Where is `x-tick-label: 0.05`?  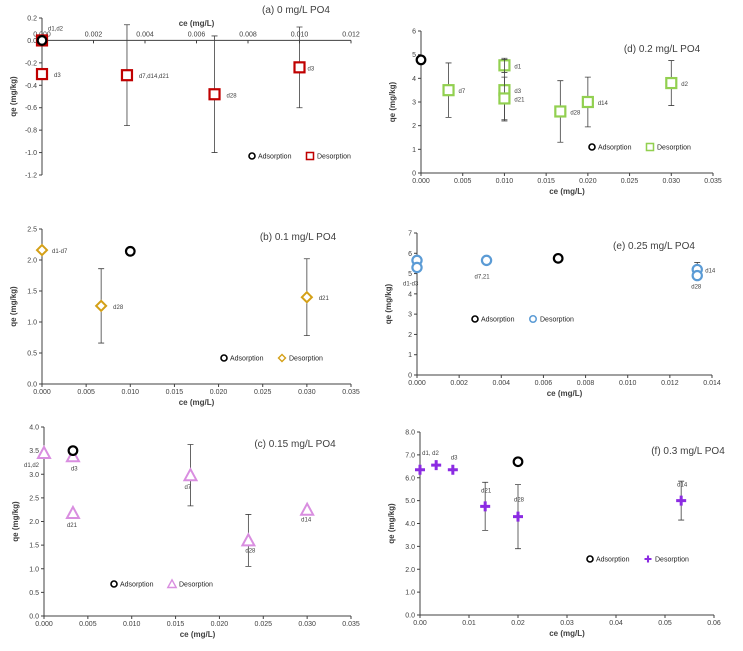 x-tick-label: 0.05 is located at coordinates (665, 623).